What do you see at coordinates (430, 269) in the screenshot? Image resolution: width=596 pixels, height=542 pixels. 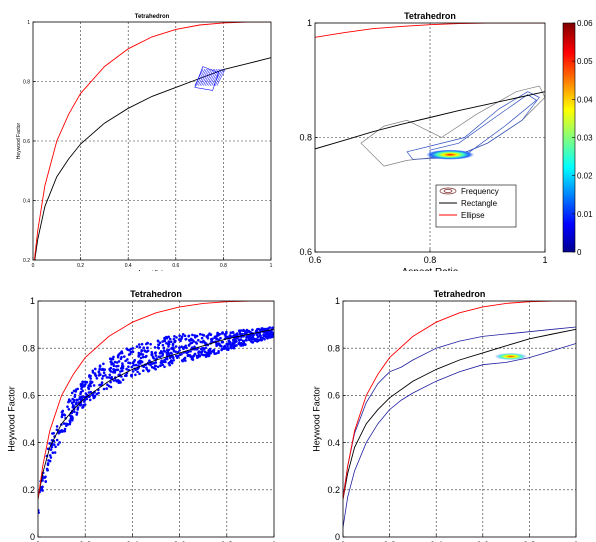 I see `x-axis-label: Aspect Ratio` at bounding box center [430, 269].